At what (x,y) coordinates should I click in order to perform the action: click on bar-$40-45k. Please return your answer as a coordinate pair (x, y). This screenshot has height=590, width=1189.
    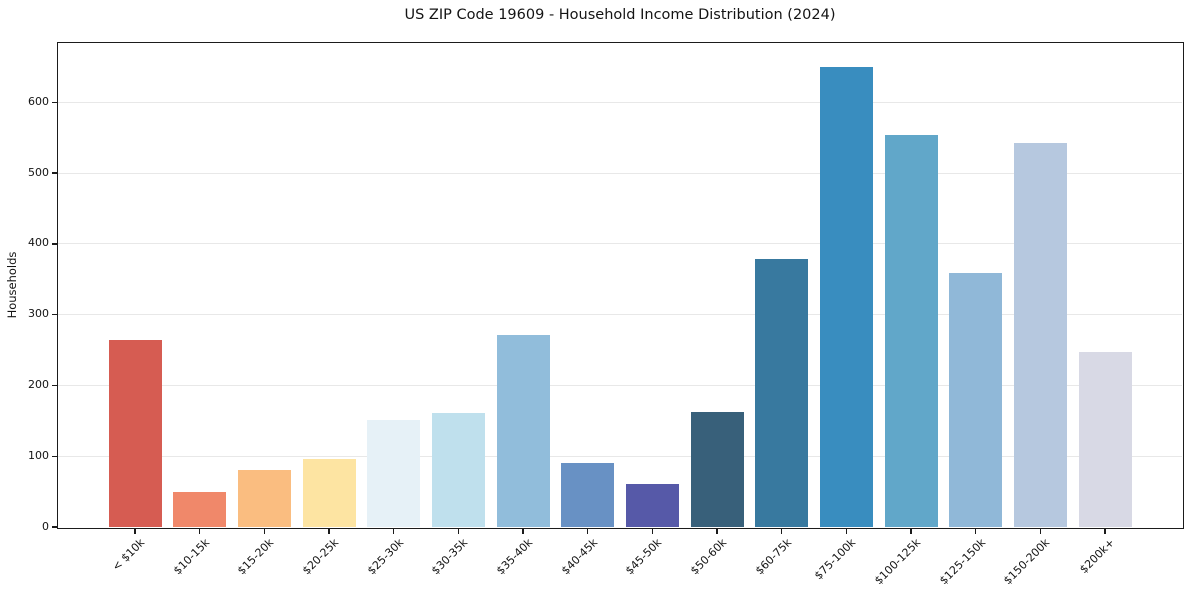
    Looking at the image, I should click on (588, 495).